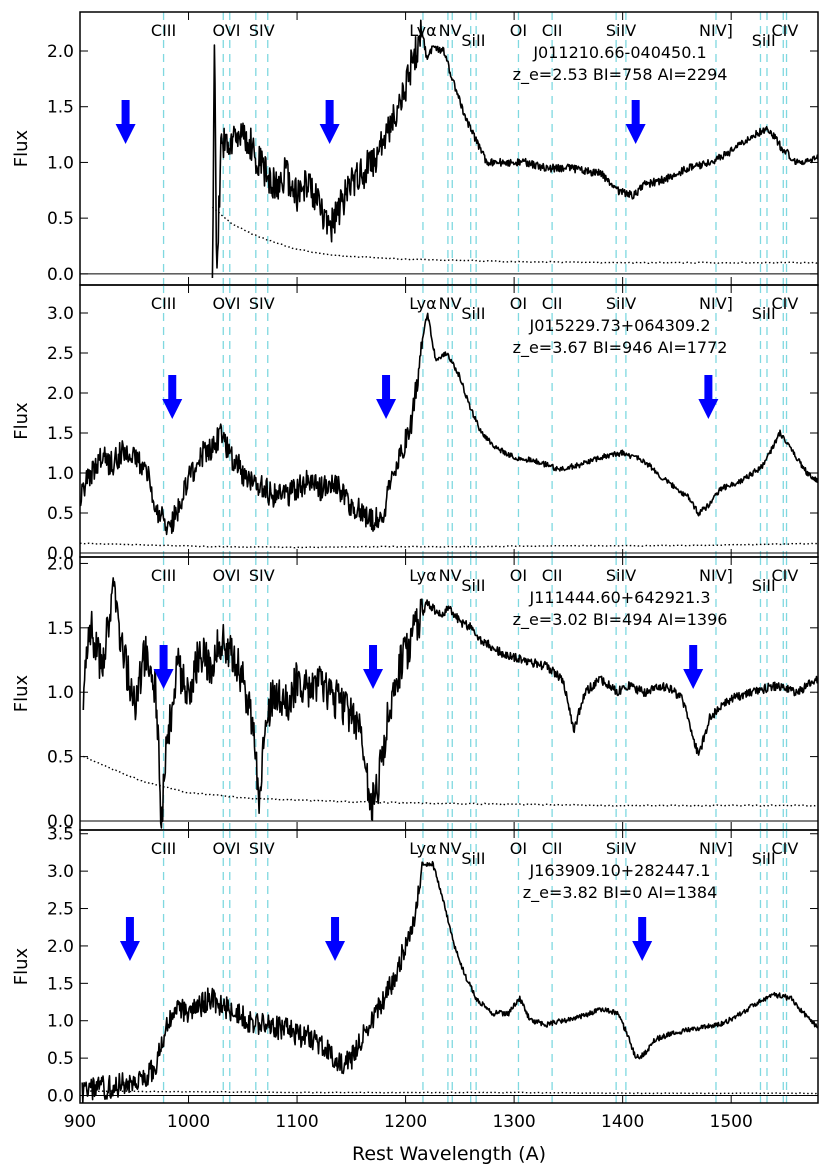 The height and width of the screenshot is (1172, 830). What do you see at coordinates (620, 75) in the screenshot?
I see `object-info: z_e=2.53 BI=758 AI=2294` at bounding box center [620, 75].